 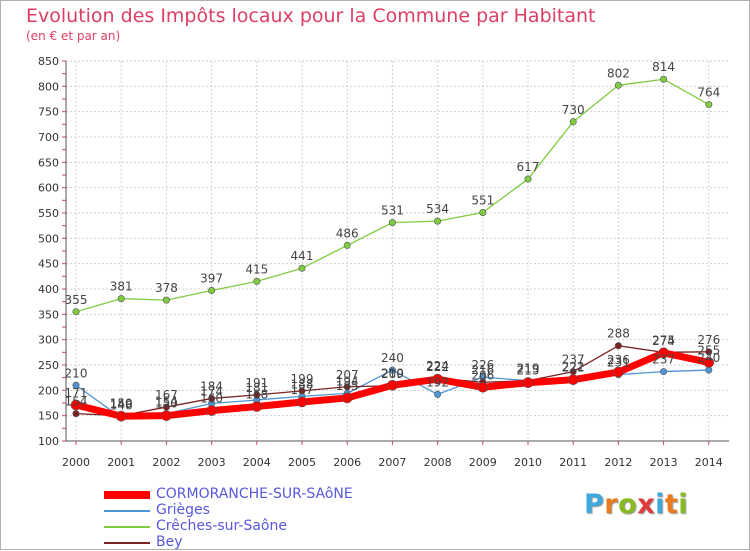 What do you see at coordinates (482, 365) in the screenshot?
I see `data-label: 226` at bounding box center [482, 365].